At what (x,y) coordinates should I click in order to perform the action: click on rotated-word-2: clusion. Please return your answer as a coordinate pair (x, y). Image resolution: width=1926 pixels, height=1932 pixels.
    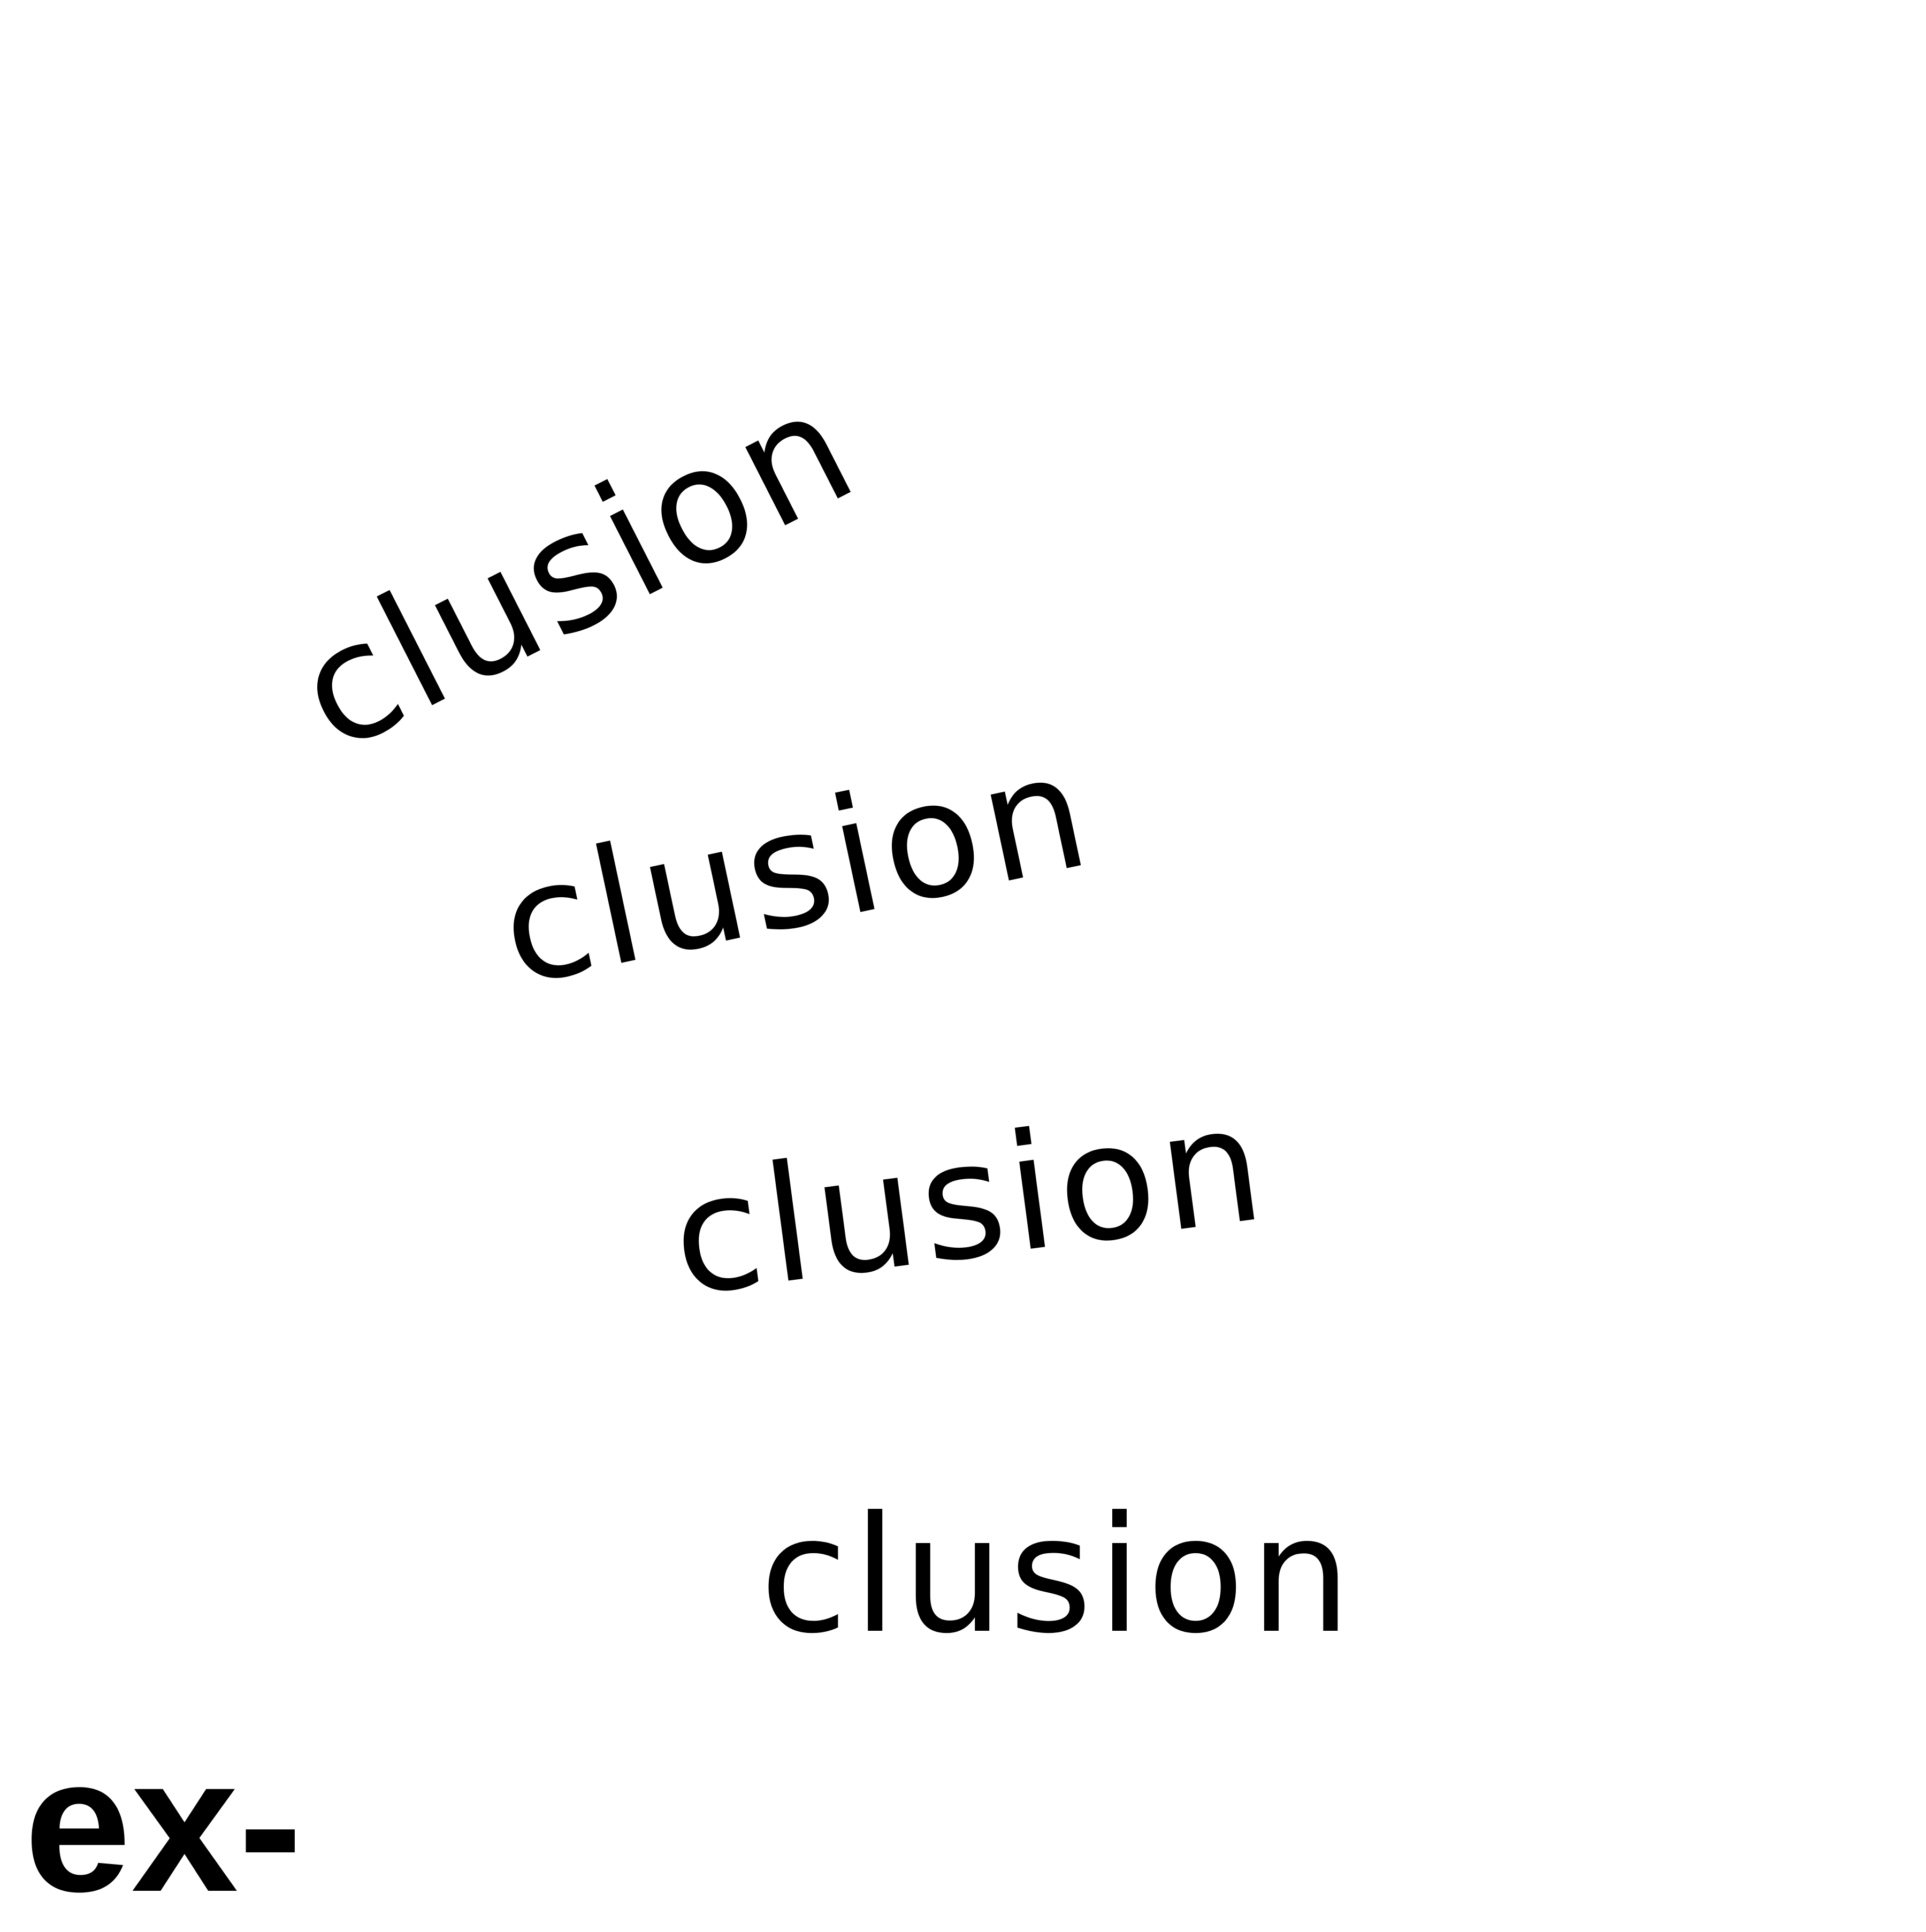
    Looking at the image, I should click on (795, 869).